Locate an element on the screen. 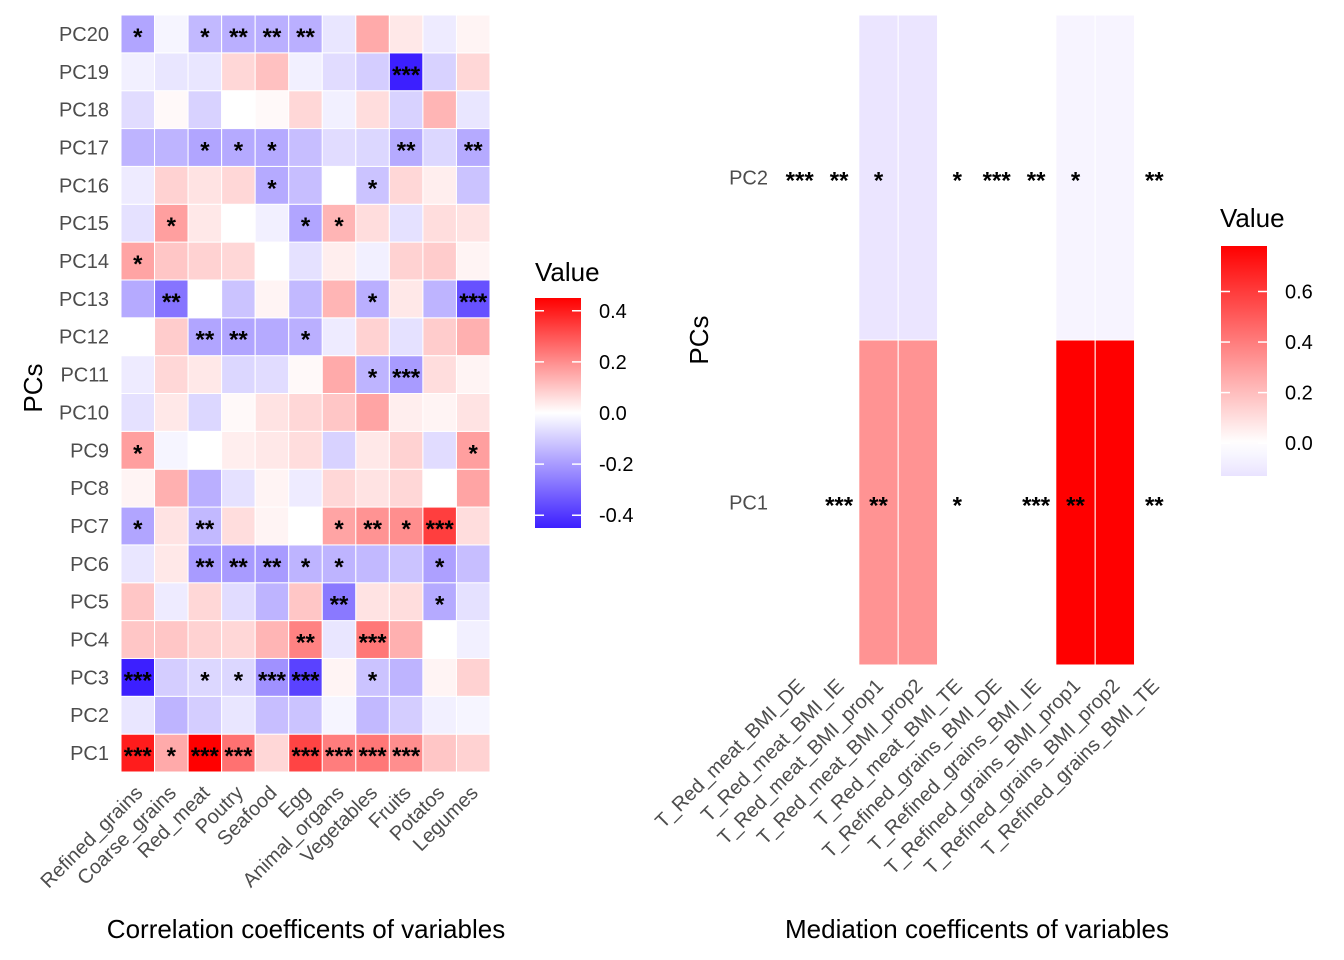 The height and width of the screenshot is (960, 1344). y-tick-label: PC3 is located at coordinates (89, 678).